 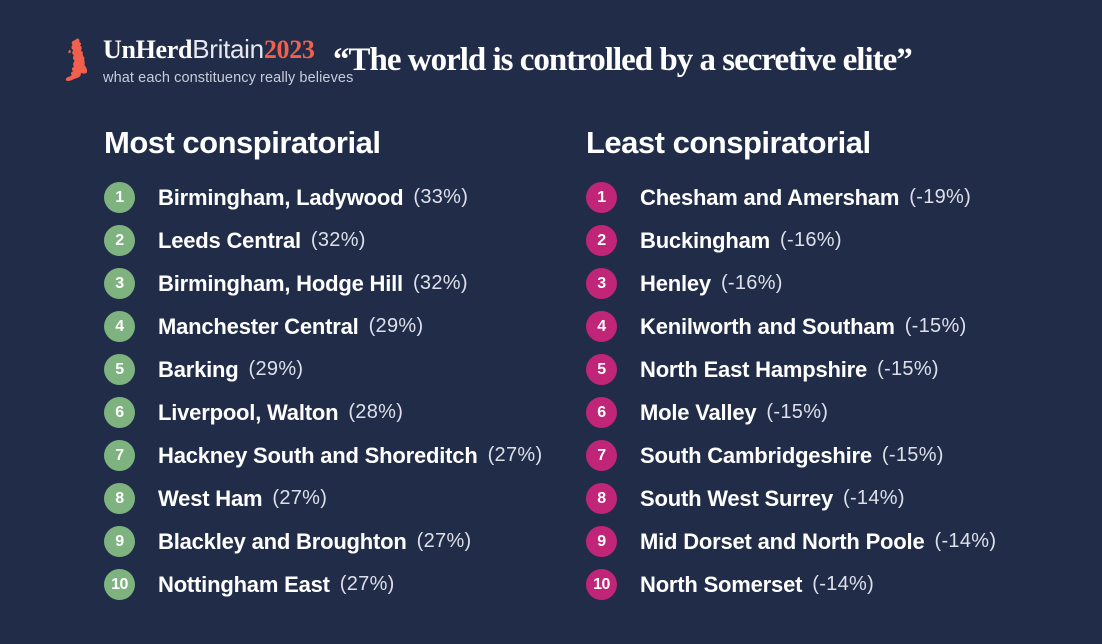 What do you see at coordinates (836, 498) in the screenshot?
I see `list-item: 8 South West Surrey (-14%)` at bounding box center [836, 498].